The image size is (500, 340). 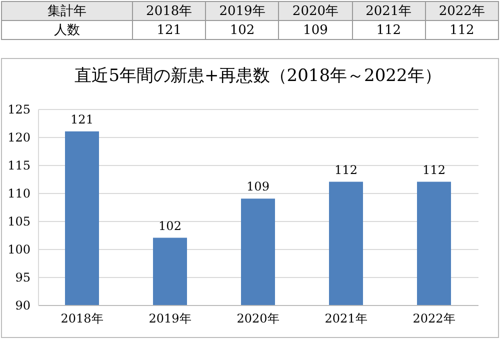 What do you see at coordinates (19, 221) in the screenshot?
I see `y-tick-label: 105` at bounding box center [19, 221].